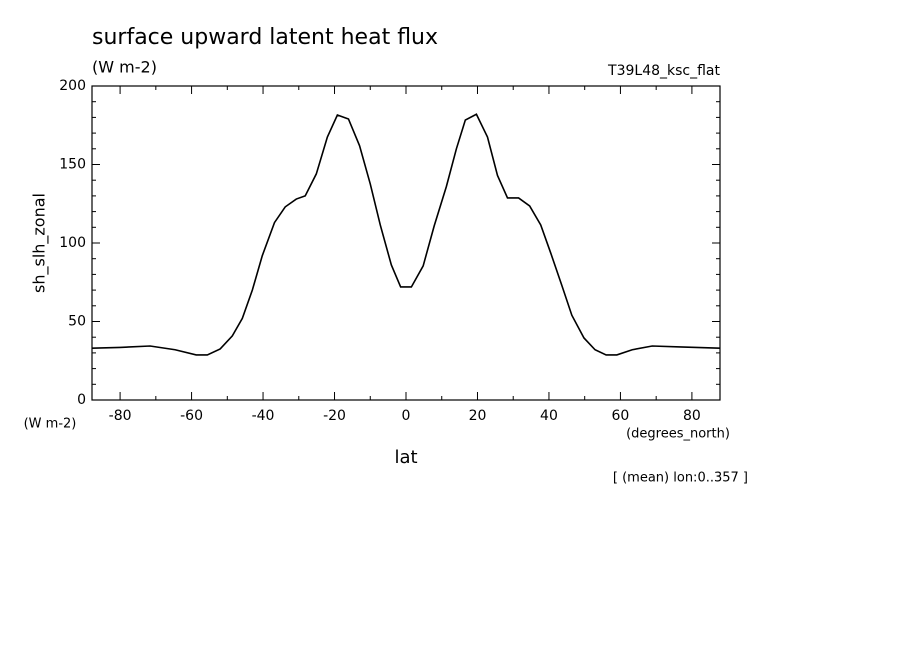  What do you see at coordinates (478, 416) in the screenshot?
I see `x-tick-label: 20` at bounding box center [478, 416].